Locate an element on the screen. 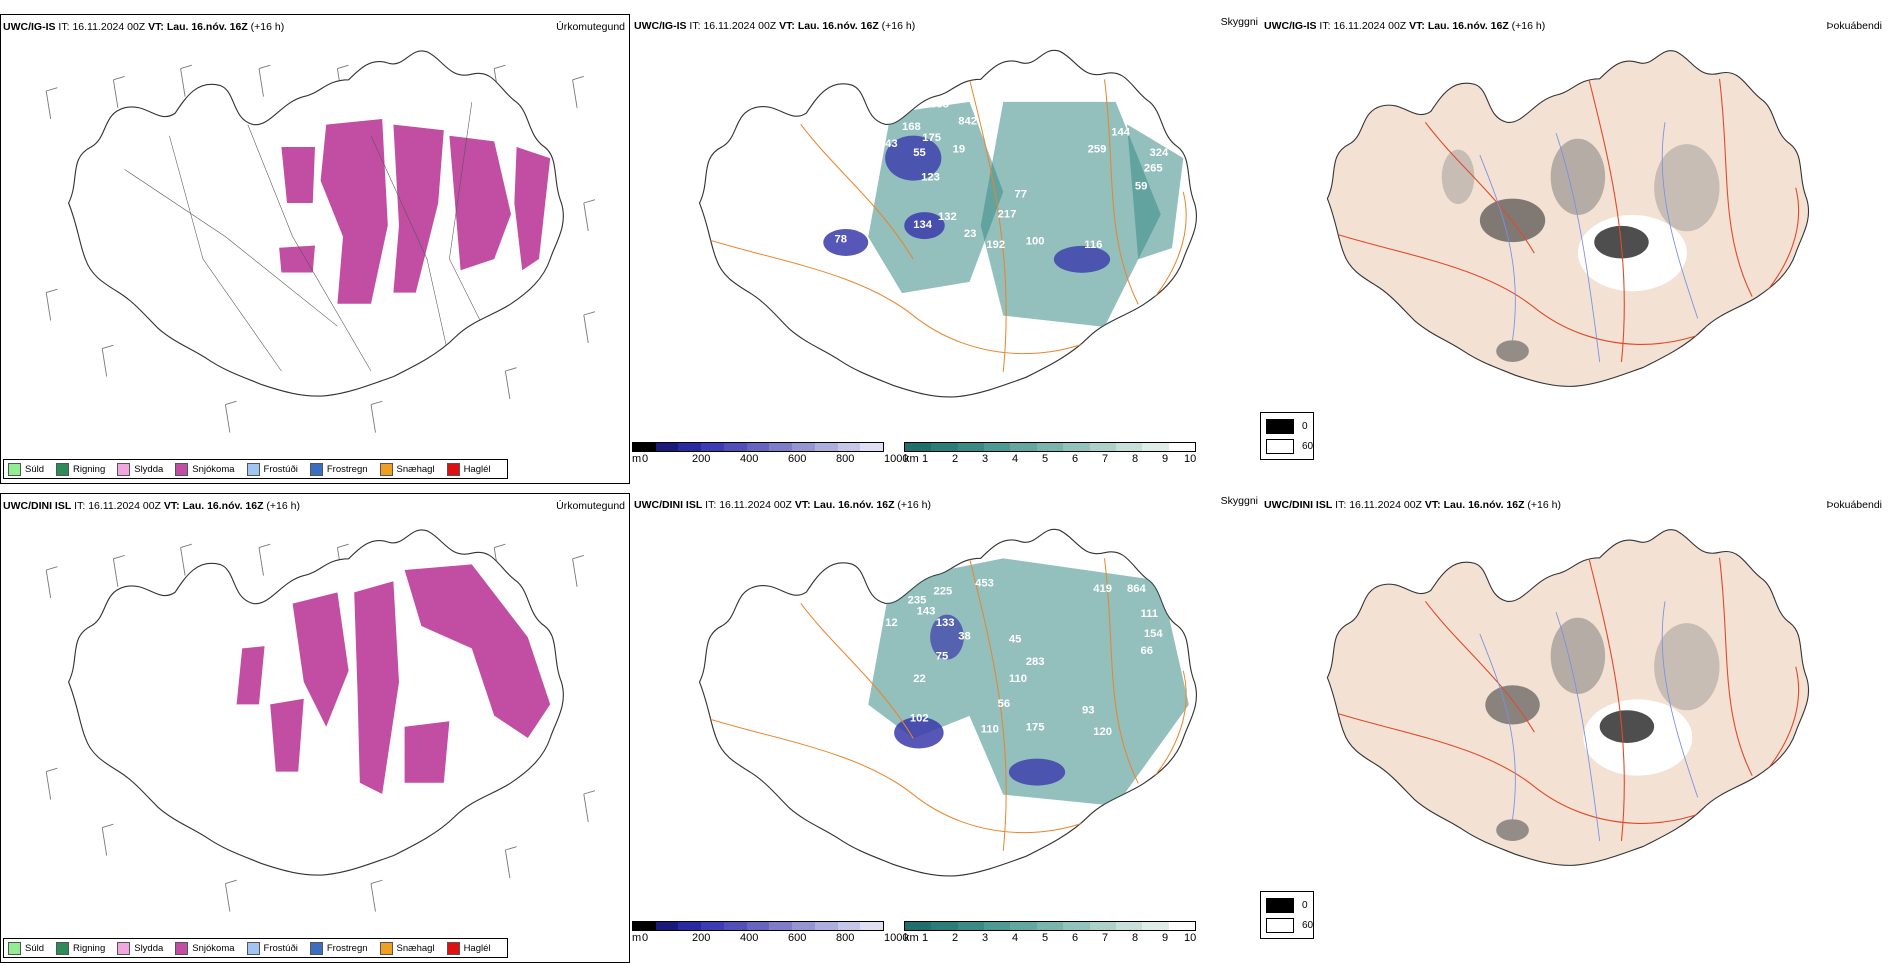 This screenshot has height=963, width=1900. svg-text: 154 is located at coordinates (1154, 634).